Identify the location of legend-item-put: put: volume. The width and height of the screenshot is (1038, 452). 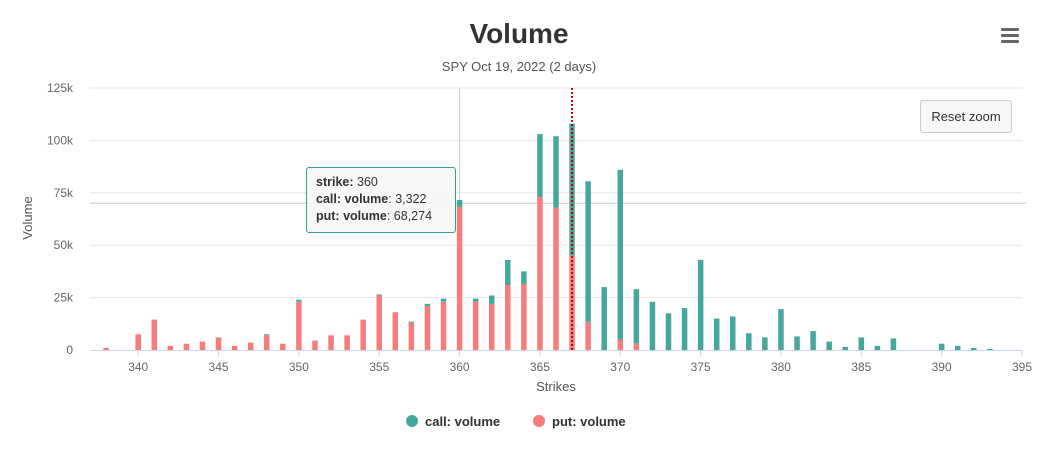
(579, 421).